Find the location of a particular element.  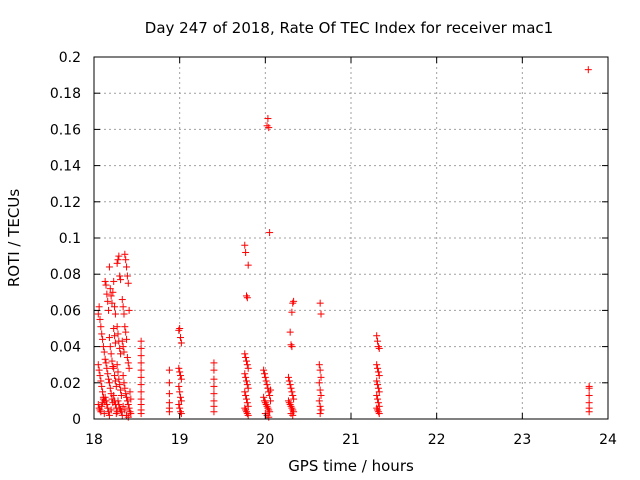

y-tick-label: 0.06 is located at coordinates (65, 311).